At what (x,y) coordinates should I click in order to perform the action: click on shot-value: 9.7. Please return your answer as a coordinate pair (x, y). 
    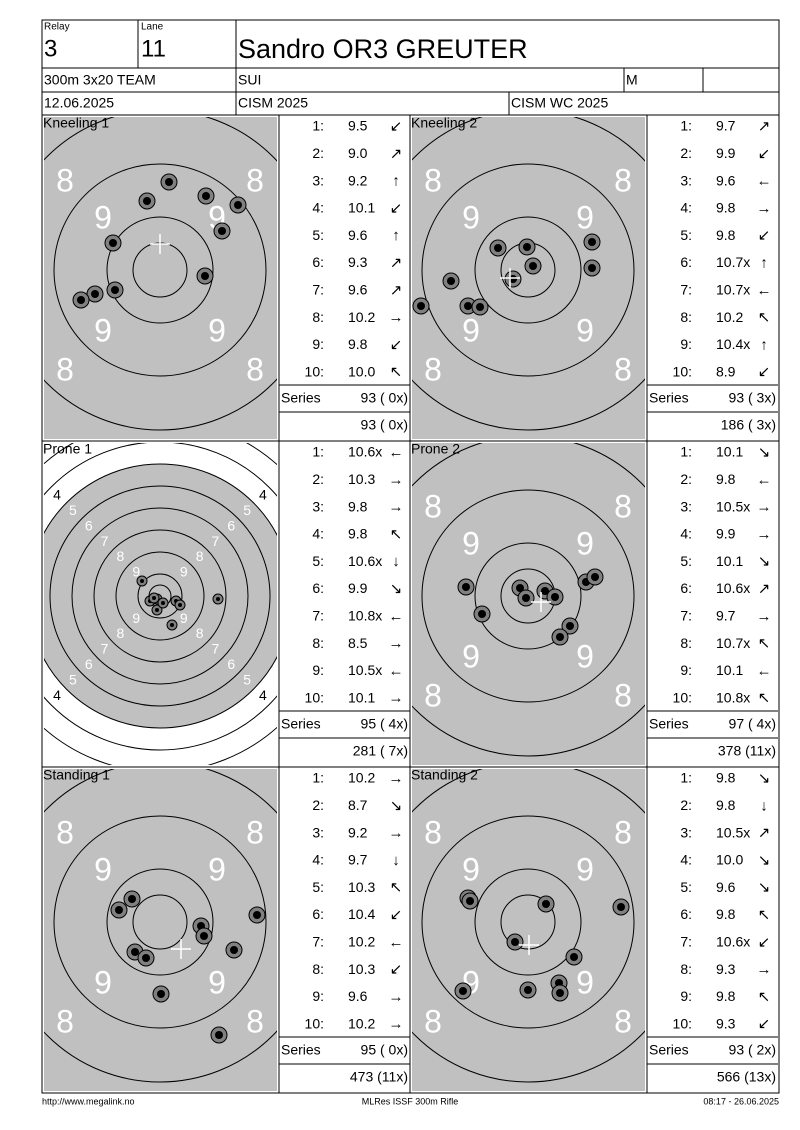
    Looking at the image, I should click on (358, 860).